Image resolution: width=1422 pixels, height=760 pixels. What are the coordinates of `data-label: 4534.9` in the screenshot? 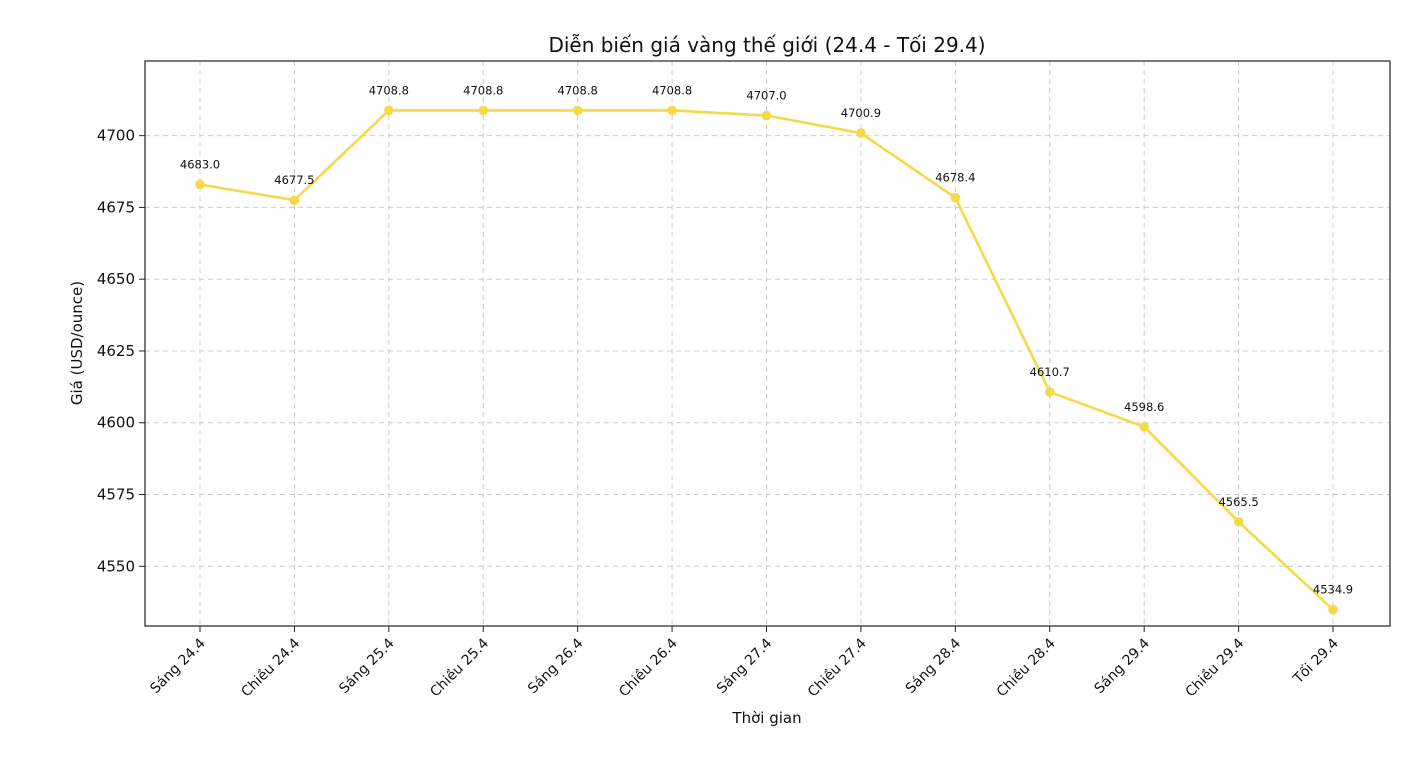 It's located at (1333, 590).